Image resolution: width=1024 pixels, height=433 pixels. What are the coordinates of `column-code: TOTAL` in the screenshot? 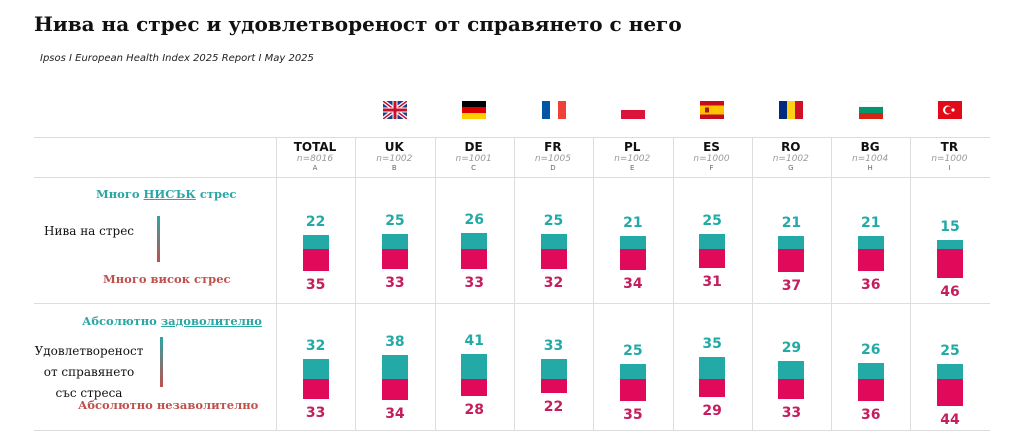 It's located at (315, 147).